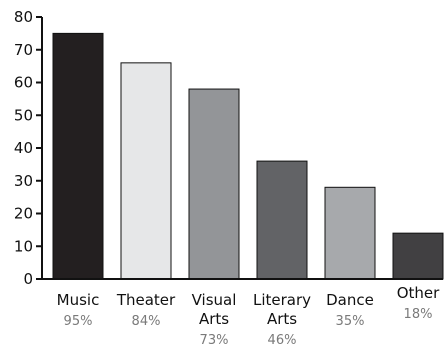  I want to click on y-tick-label: 20, so click(23, 214).